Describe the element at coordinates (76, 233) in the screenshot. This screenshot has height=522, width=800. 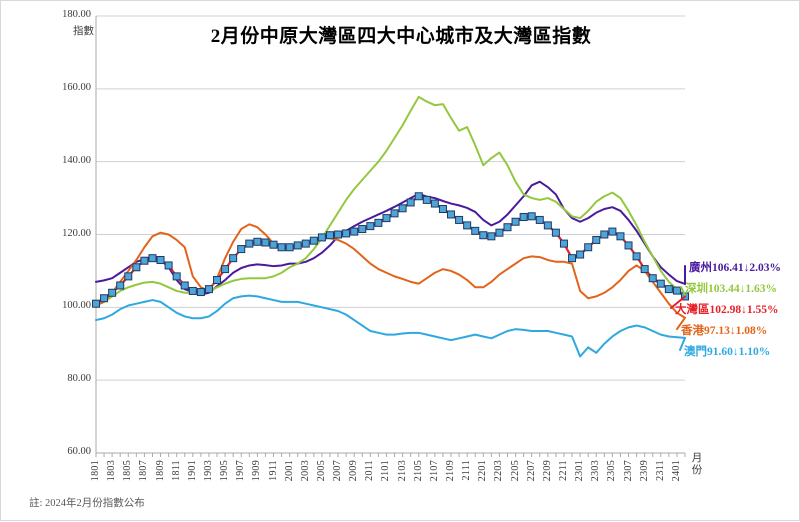
I see `y-axis-tick-label: 120.00` at that location.